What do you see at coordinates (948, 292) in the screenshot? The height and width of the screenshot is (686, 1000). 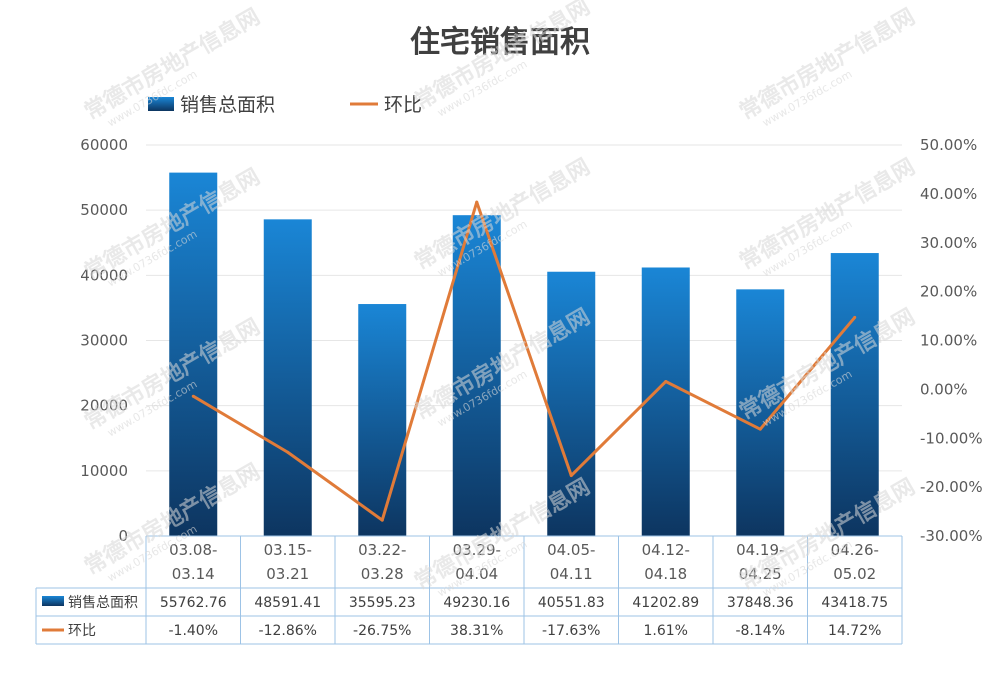 I see `right-tick-label: 20.00%` at bounding box center [948, 292].